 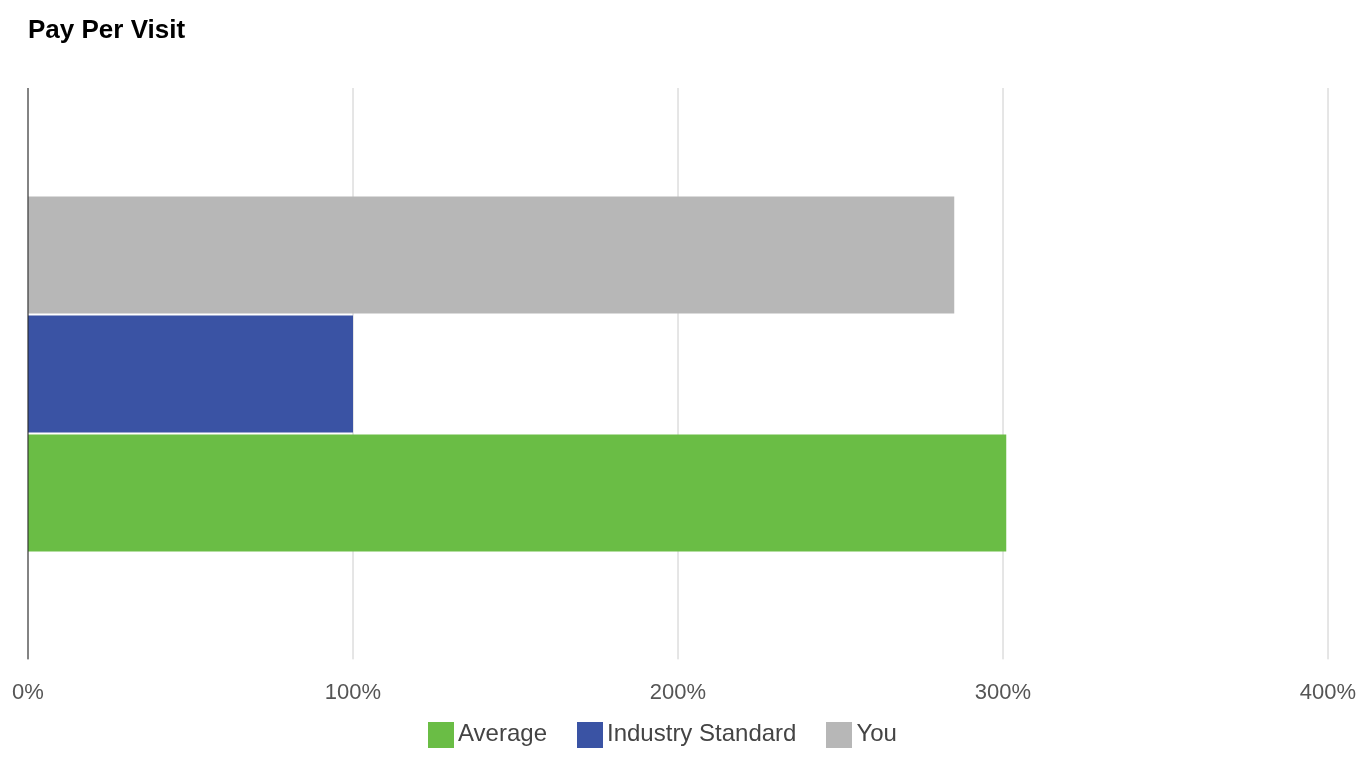 What do you see at coordinates (678, 691) in the screenshot?
I see `x-tick-label: 200%` at bounding box center [678, 691].